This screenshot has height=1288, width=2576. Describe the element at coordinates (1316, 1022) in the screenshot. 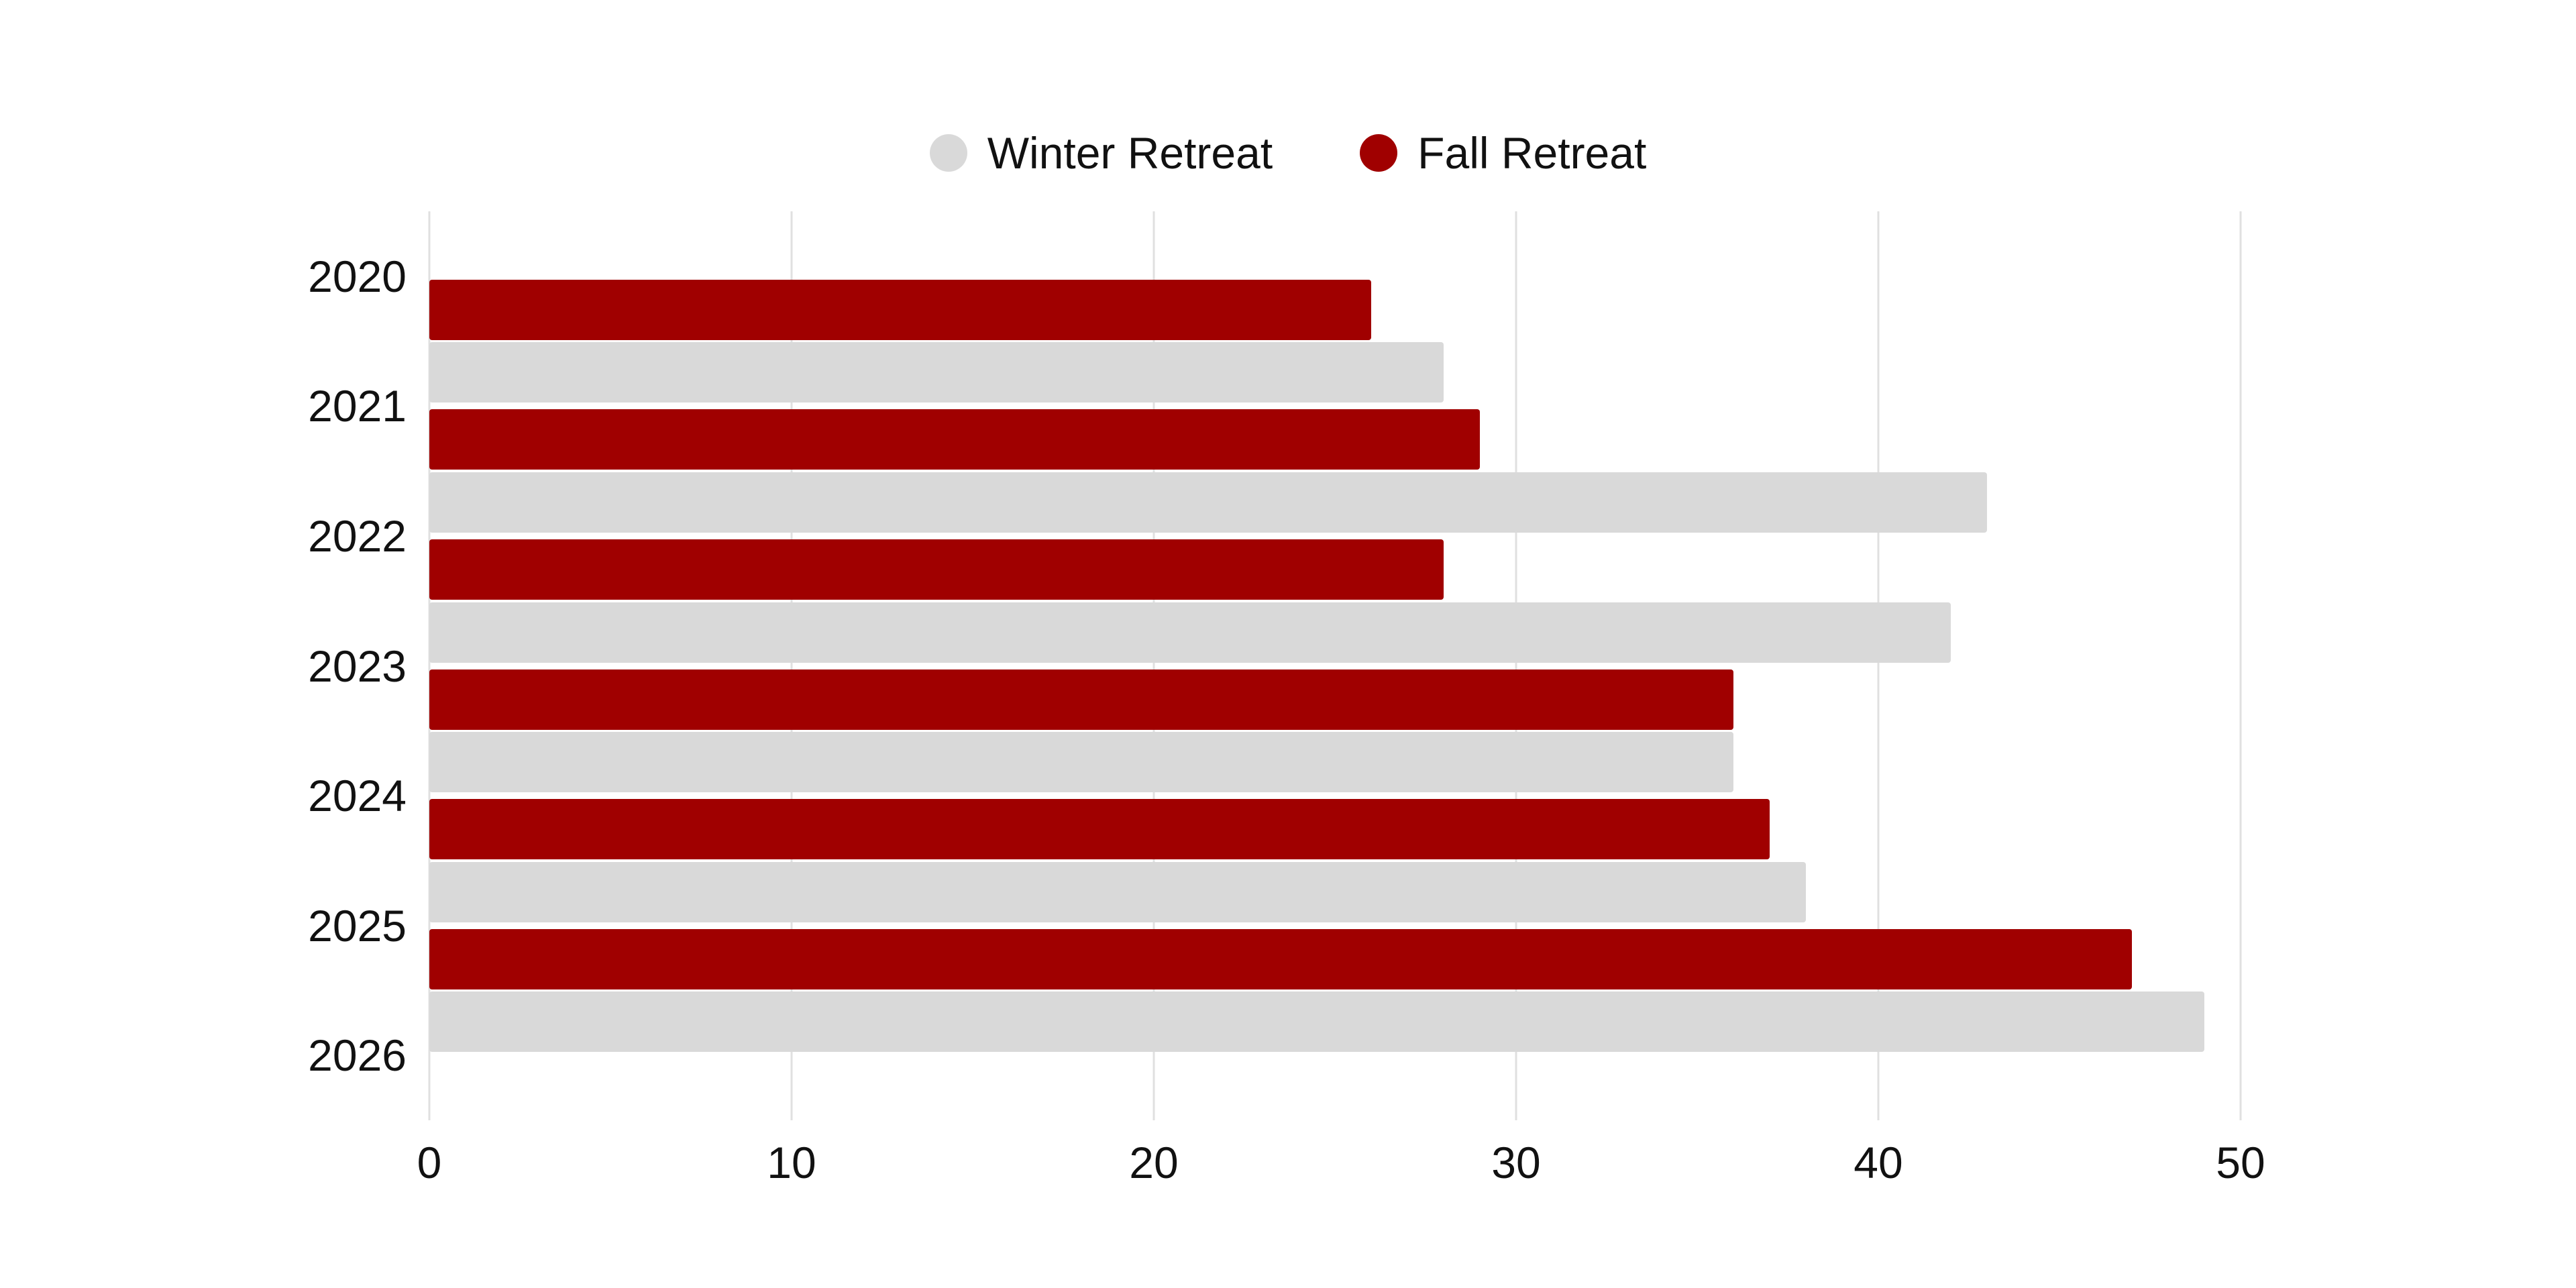

I see `bar-winter-retreat-2026` at that location.